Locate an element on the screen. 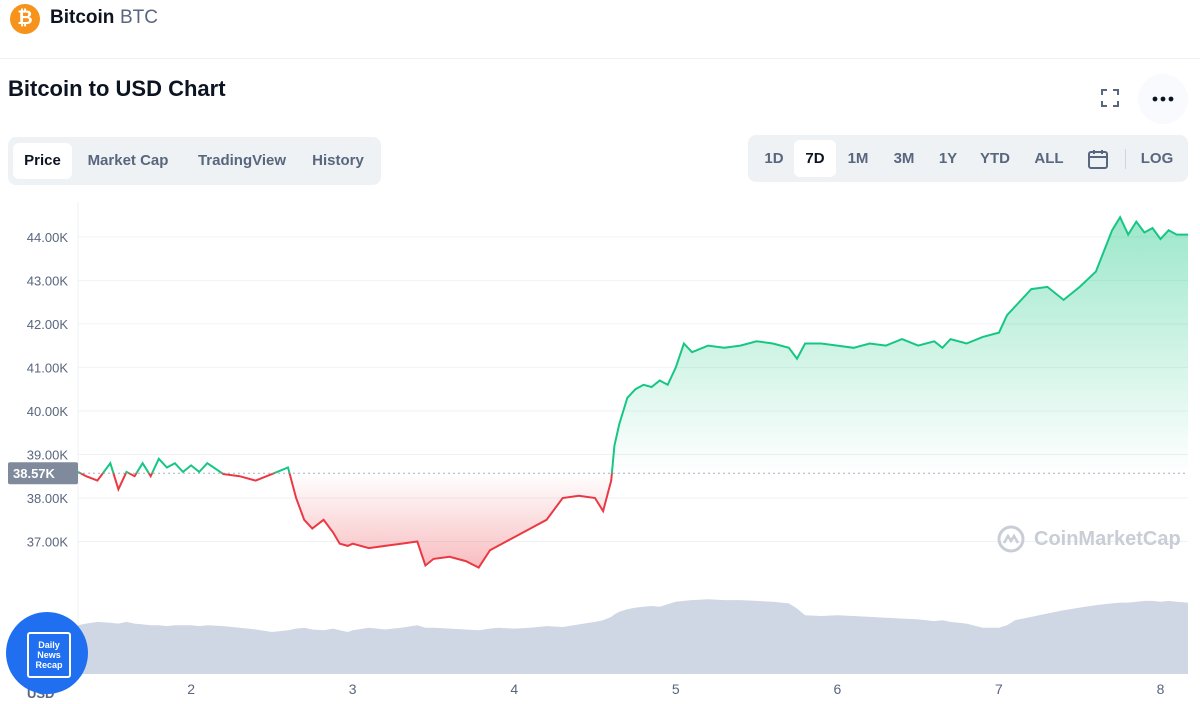 This screenshot has height=704, width=1200. x-tick-label: 3 is located at coordinates (353, 689).